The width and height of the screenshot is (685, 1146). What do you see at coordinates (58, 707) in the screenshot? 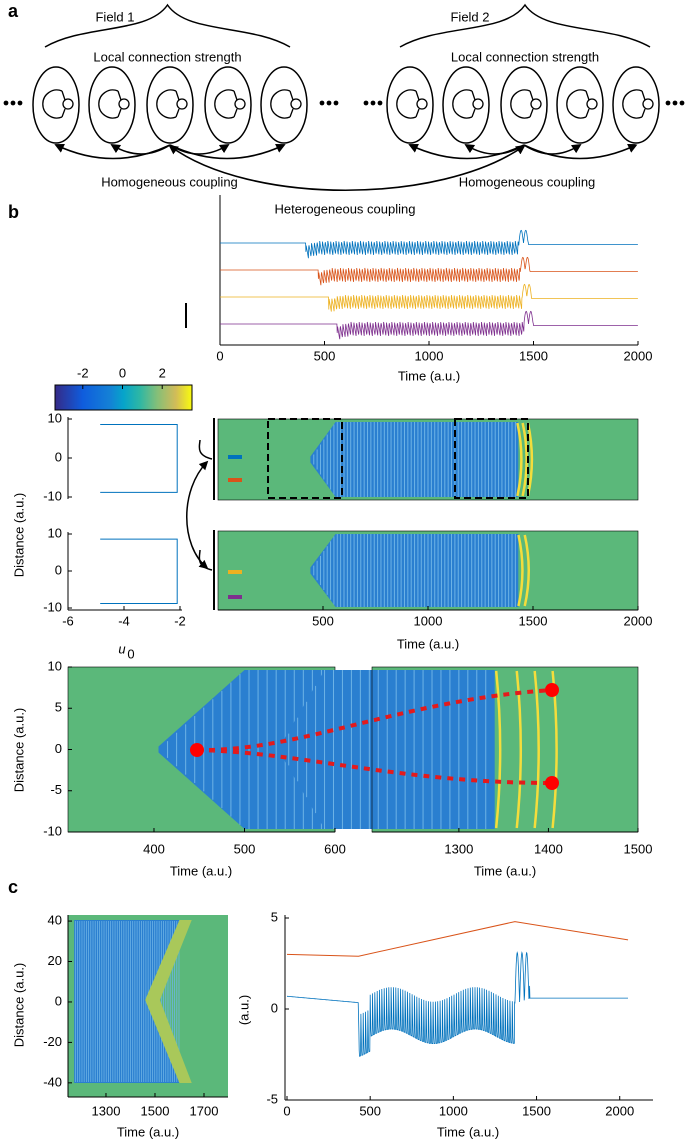
I see `y-tick-label: 5` at bounding box center [58, 707].